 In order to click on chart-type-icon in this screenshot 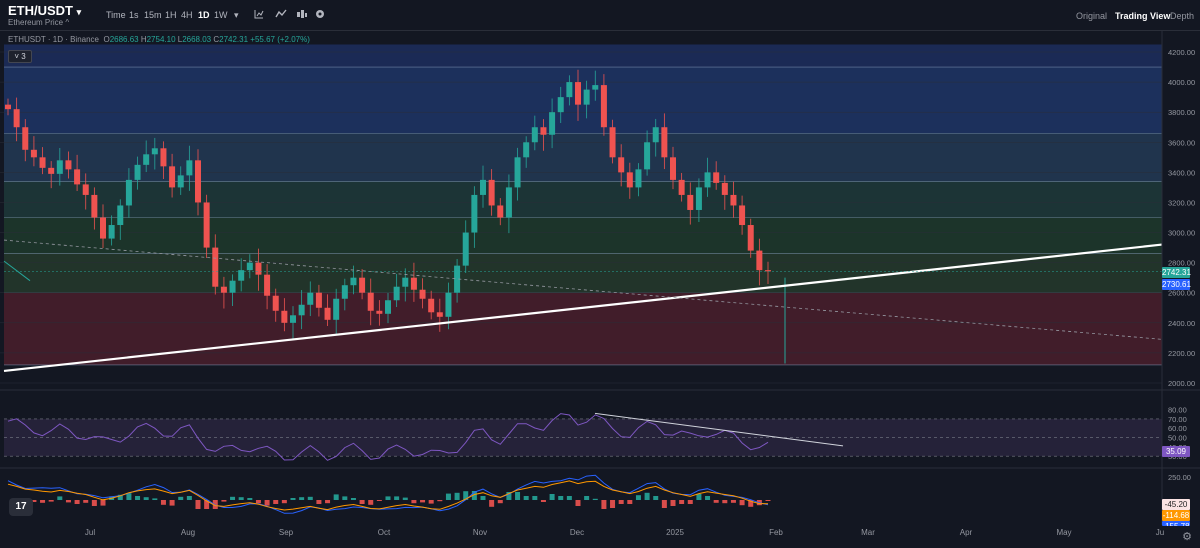, I will do `click(259, 15)`.